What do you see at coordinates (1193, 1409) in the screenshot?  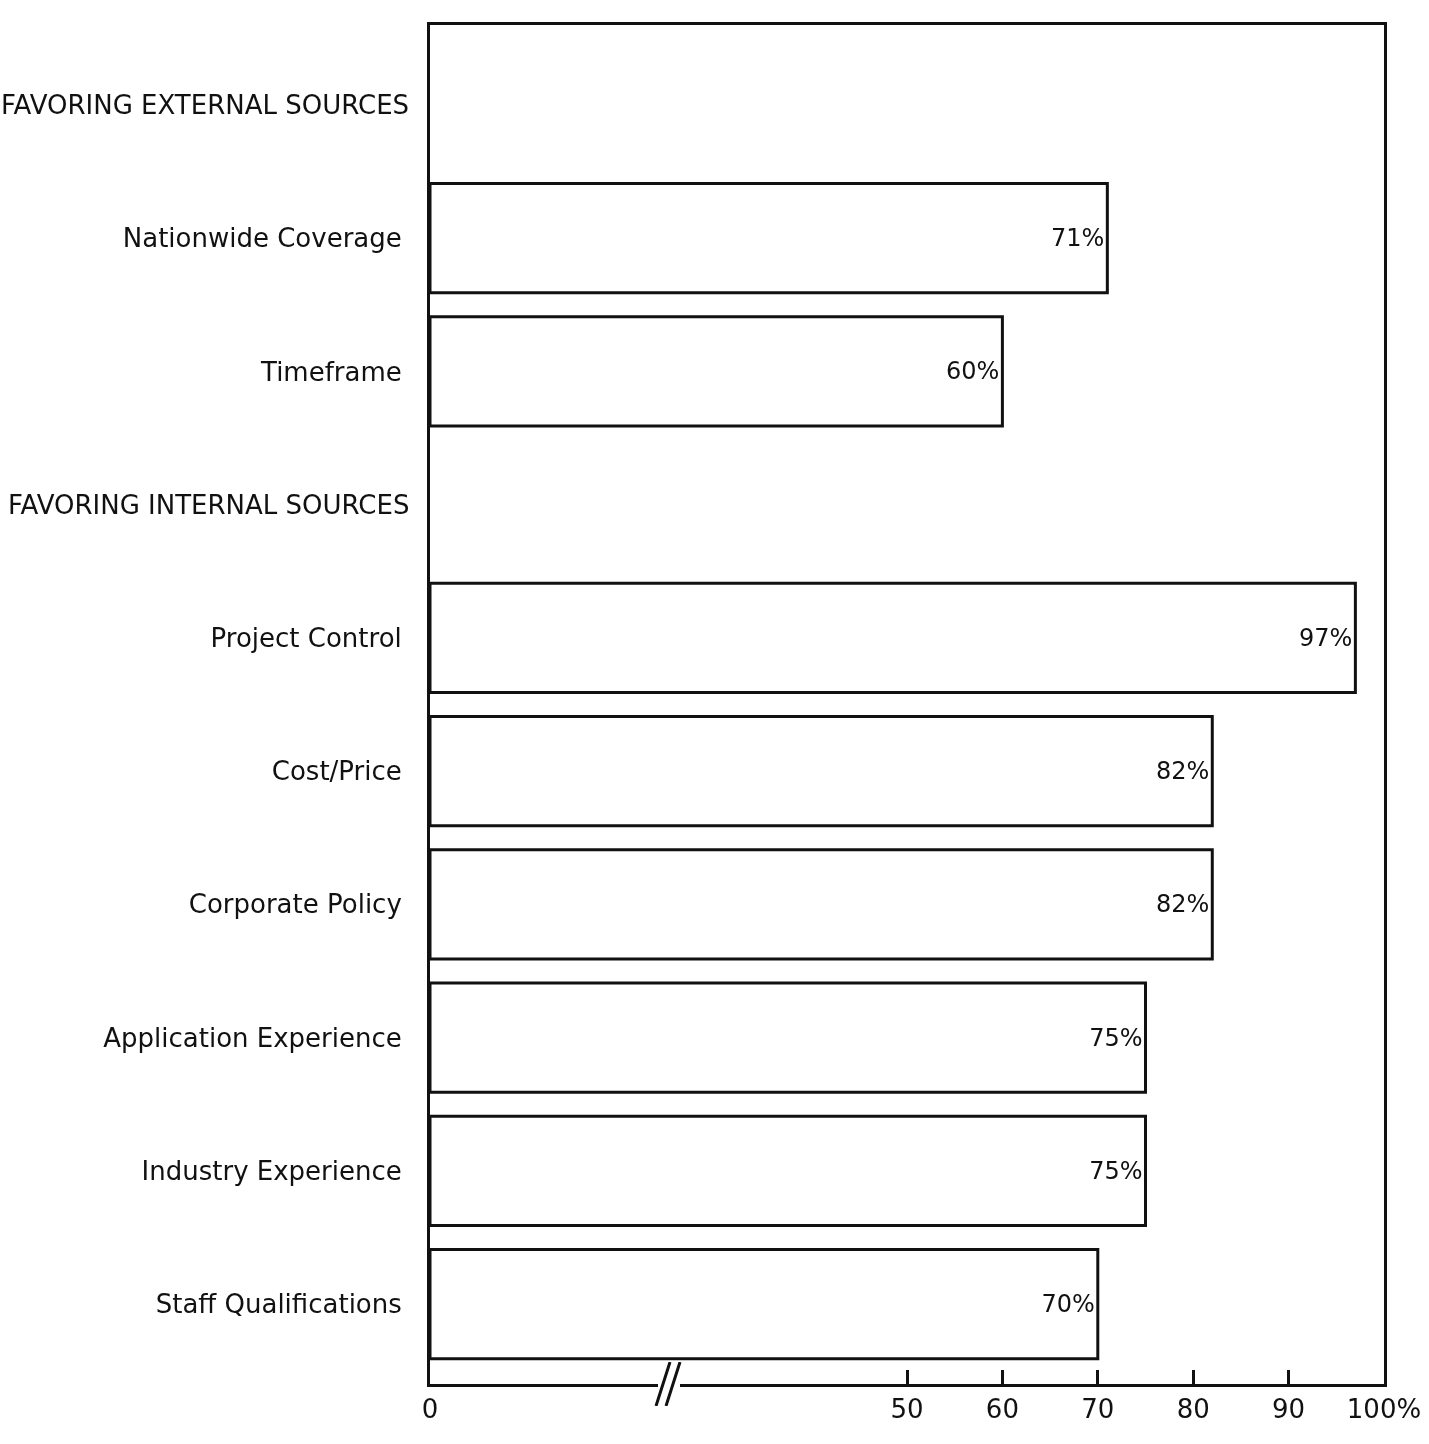 I see `x-tick-label: 80` at bounding box center [1193, 1409].